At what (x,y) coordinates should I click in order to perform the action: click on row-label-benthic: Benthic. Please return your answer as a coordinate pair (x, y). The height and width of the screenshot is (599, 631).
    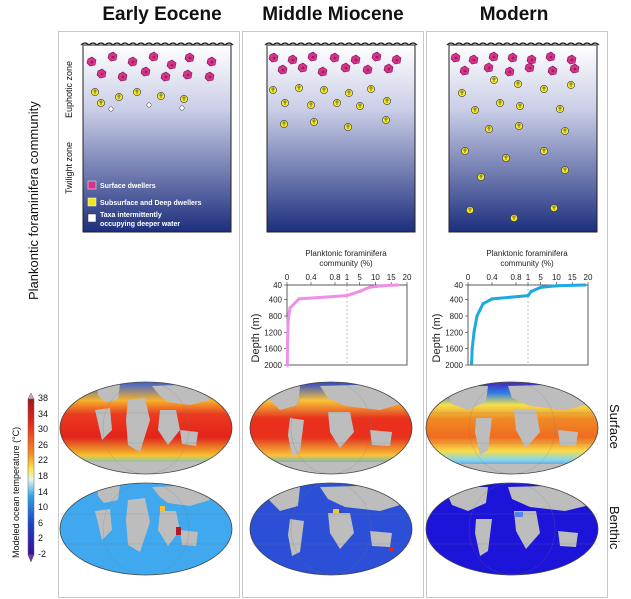
    Looking at the image, I should click on (614, 528).